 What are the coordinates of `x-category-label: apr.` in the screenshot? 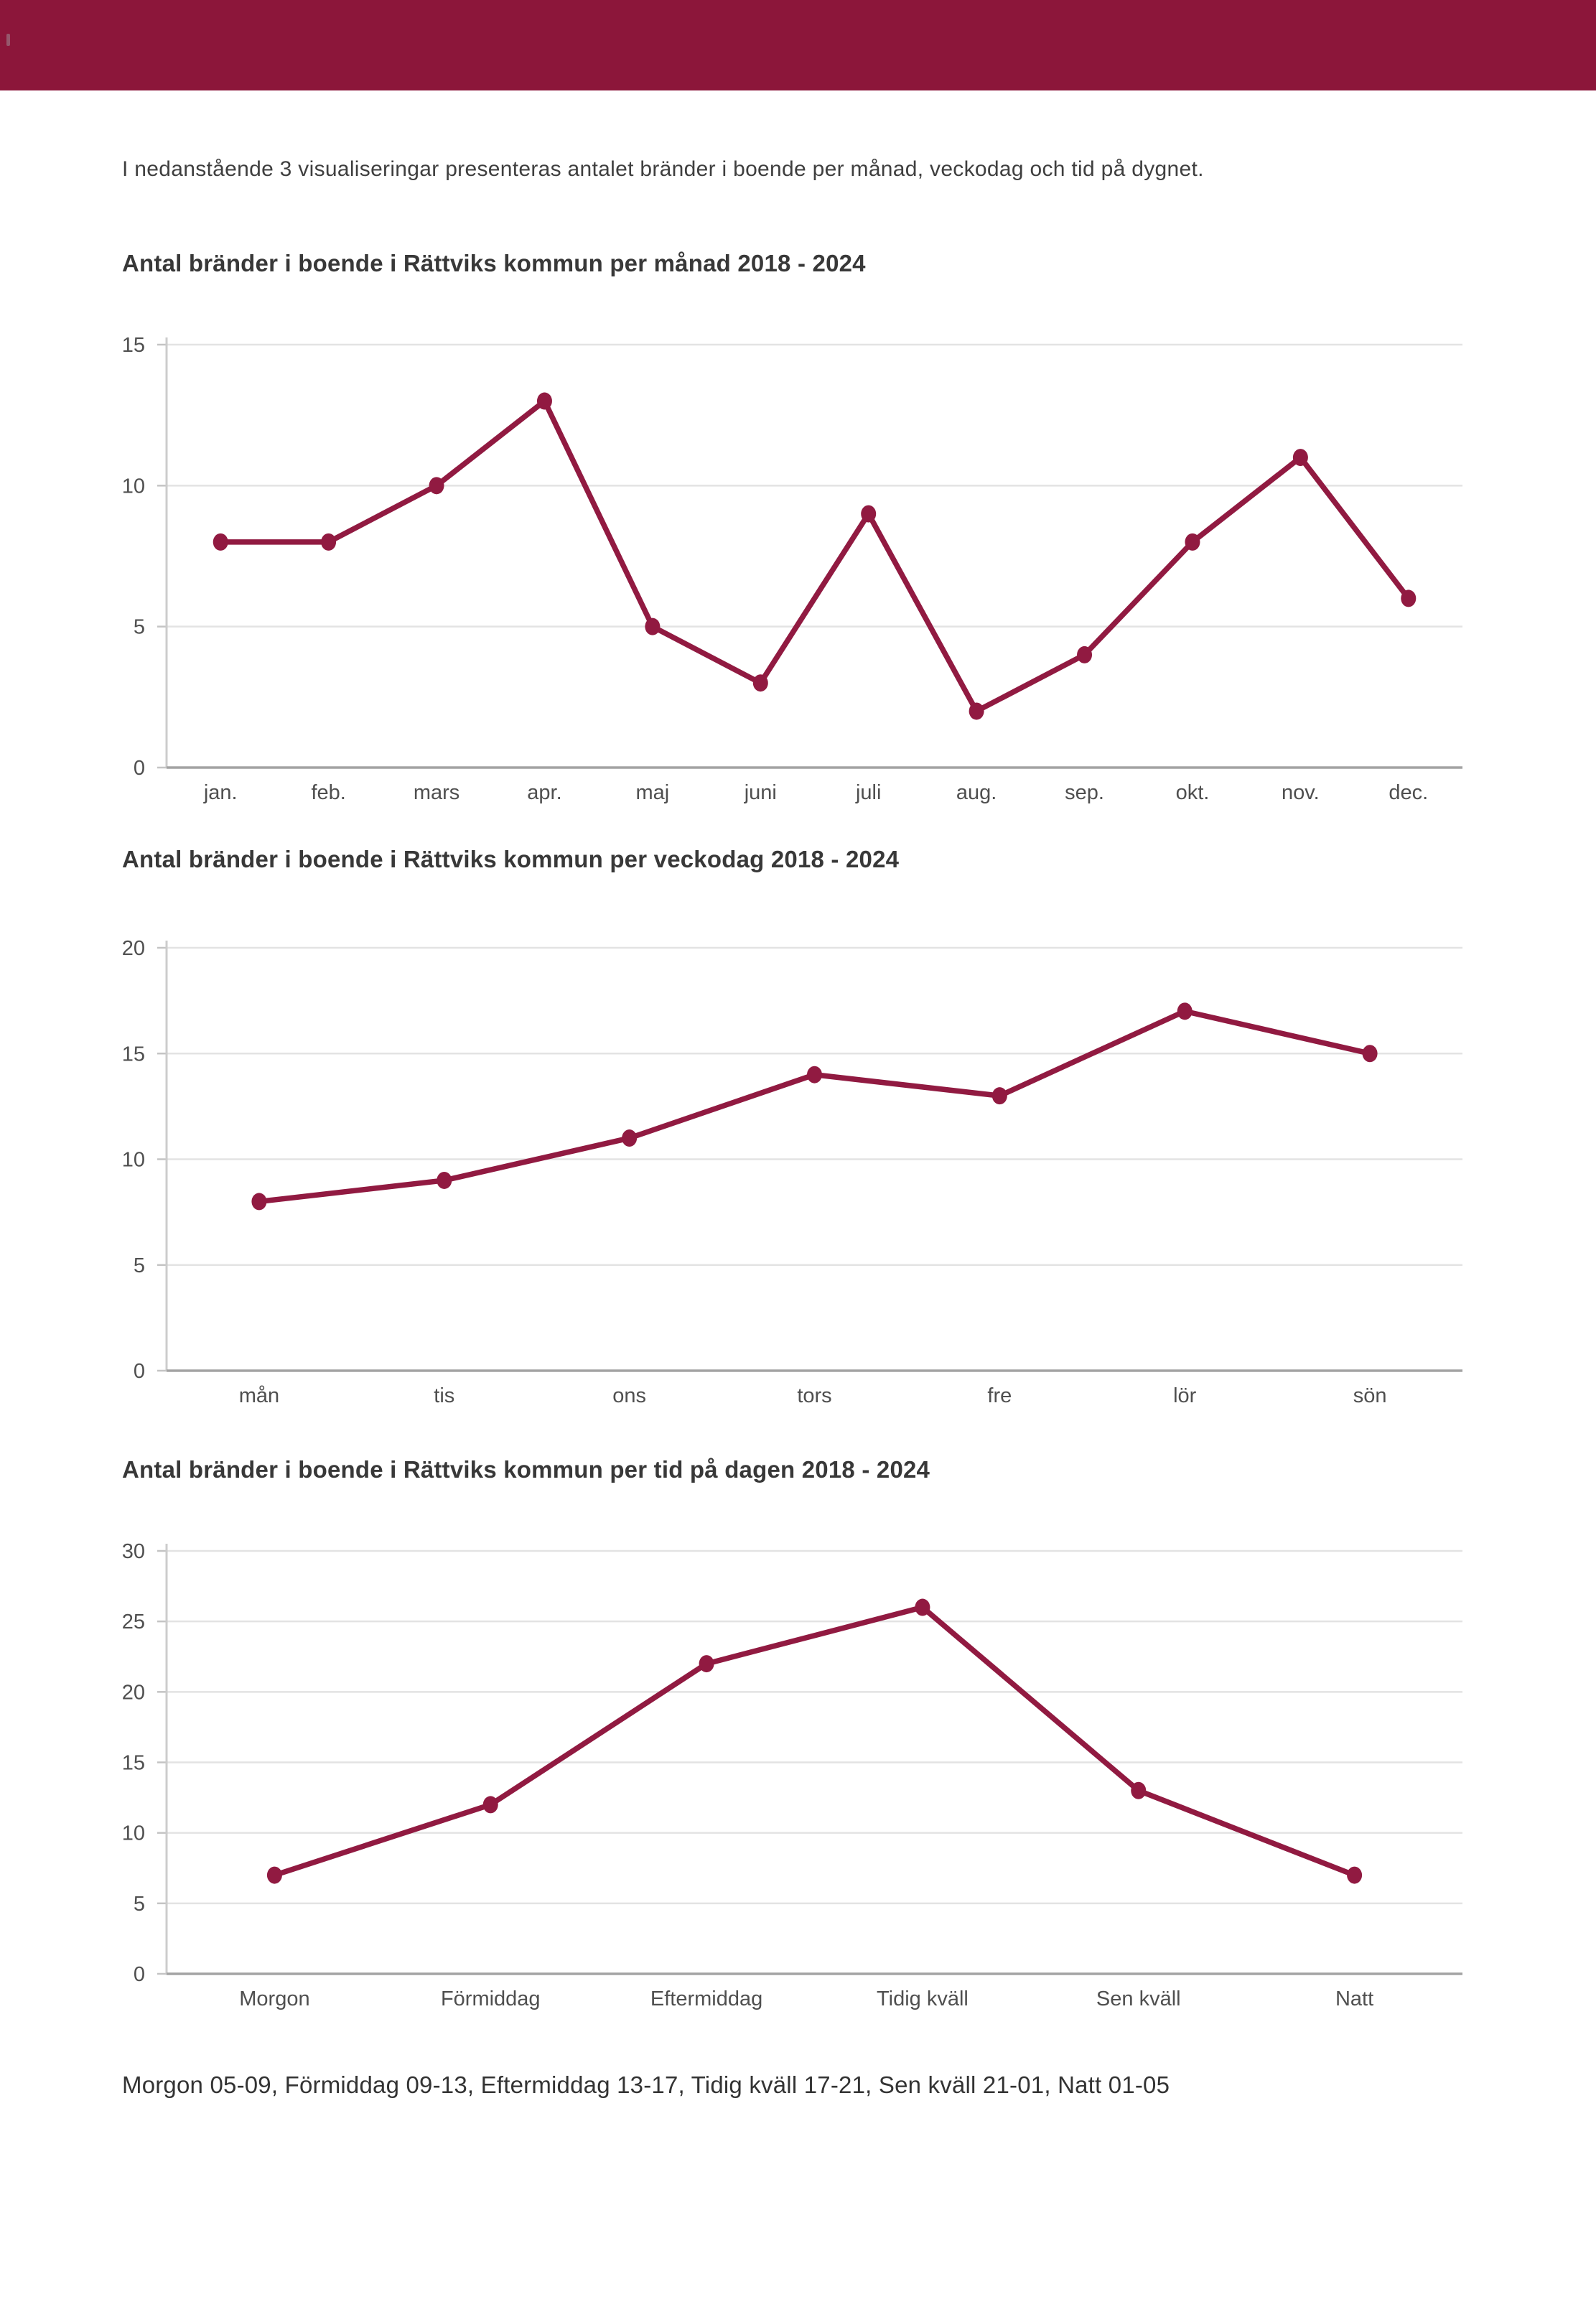 It's located at (544, 792).